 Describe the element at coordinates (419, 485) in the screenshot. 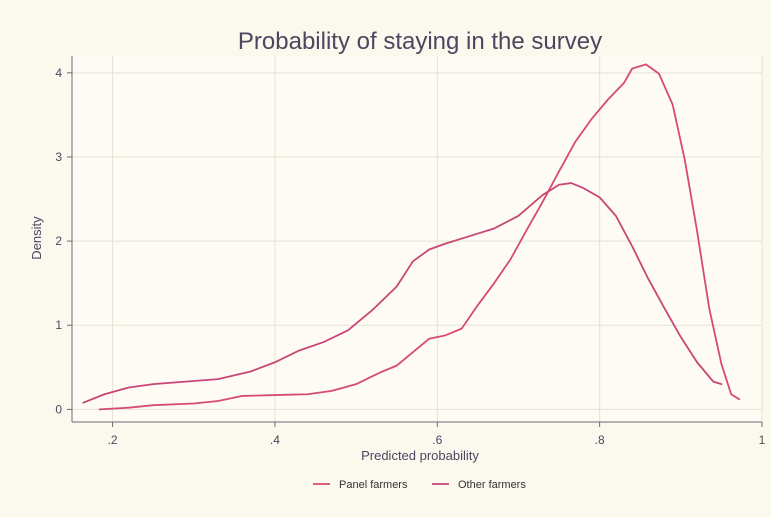

I see `legend: Panel farmers Other farmers` at that location.